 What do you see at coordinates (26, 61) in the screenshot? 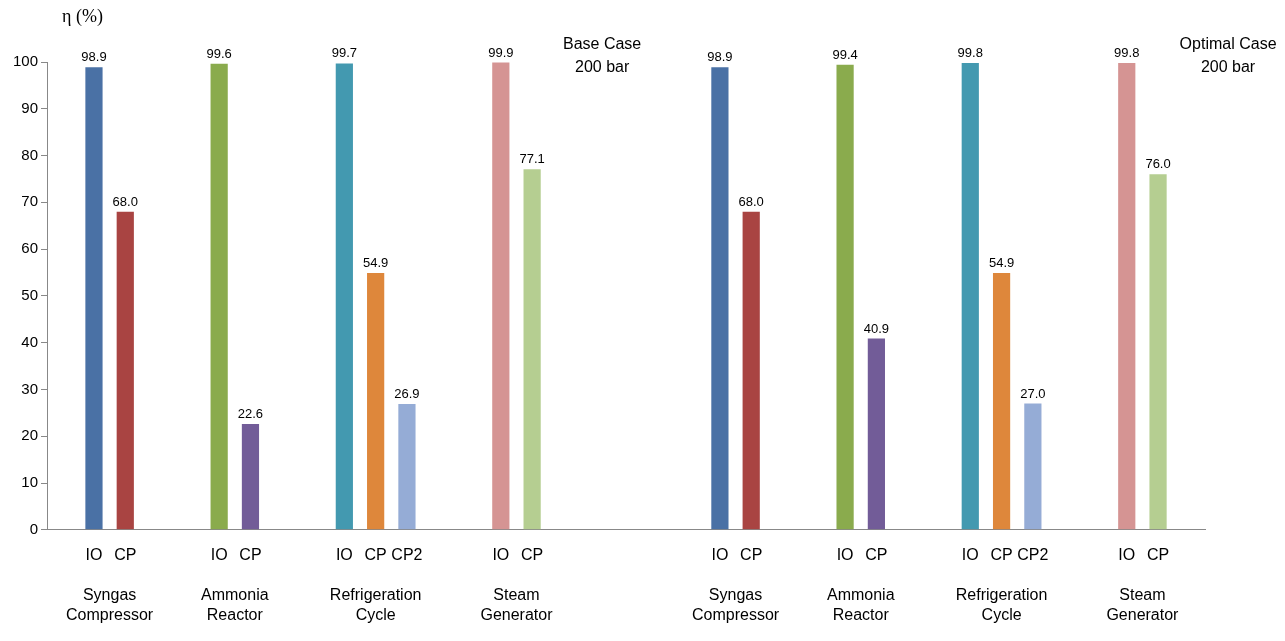
I see `y-tick-label: 100` at bounding box center [26, 61].